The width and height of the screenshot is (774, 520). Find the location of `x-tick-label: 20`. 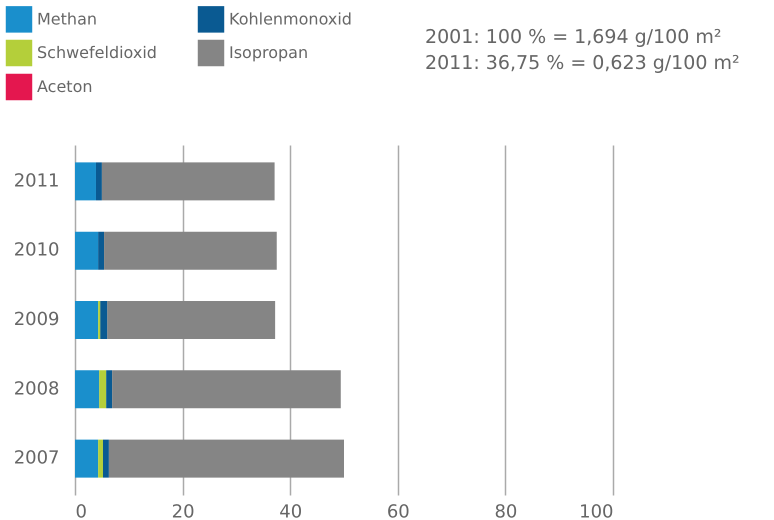

x-tick-label: 20 is located at coordinates (183, 511).